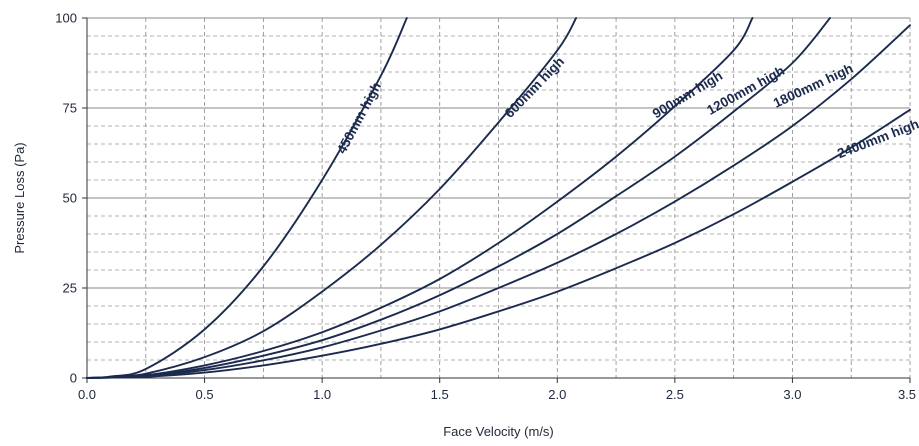  Describe the element at coordinates (359, 118) in the screenshot. I see `series-label-450mm-high: 450mm high` at that location.